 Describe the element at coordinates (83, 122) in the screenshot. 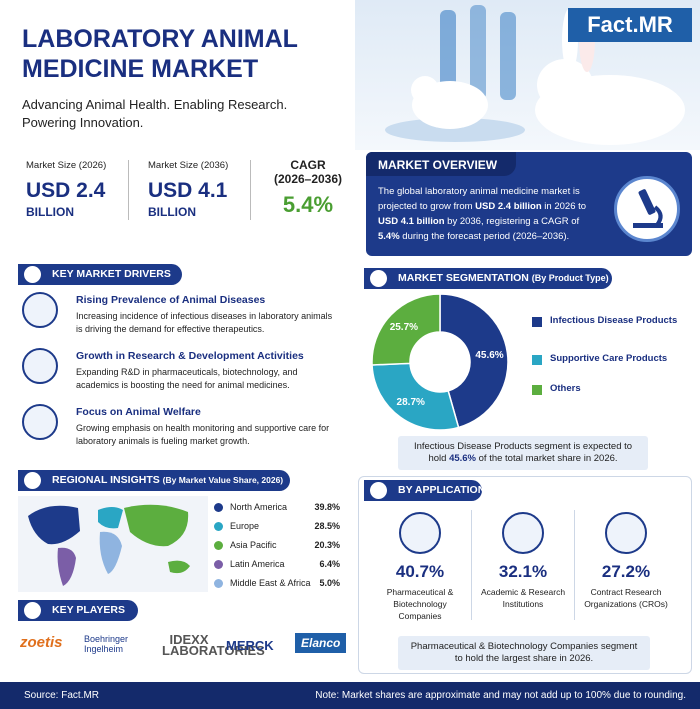

I see `subtitle-line: Powering Innovation.` at that location.